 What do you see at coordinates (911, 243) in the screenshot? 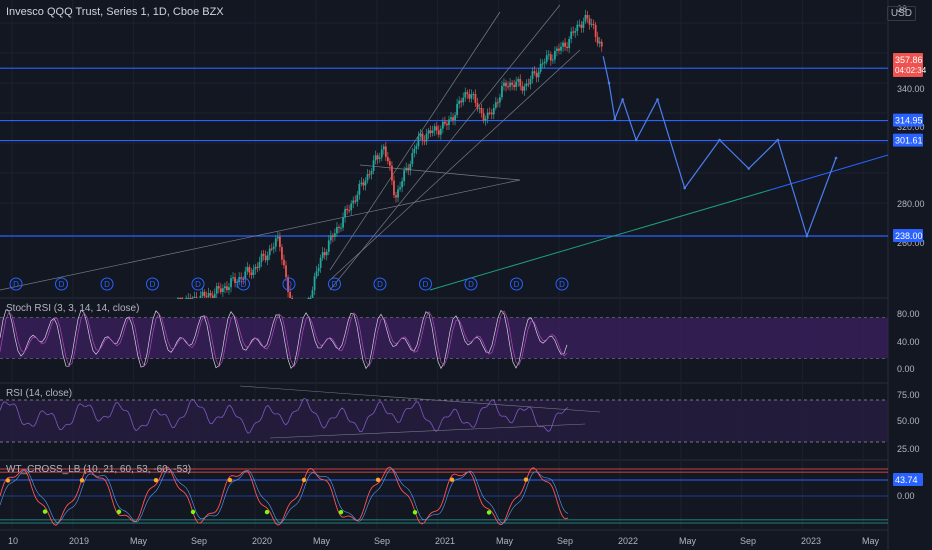
I see `price-axis-tick-label: 260.00` at bounding box center [911, 243].